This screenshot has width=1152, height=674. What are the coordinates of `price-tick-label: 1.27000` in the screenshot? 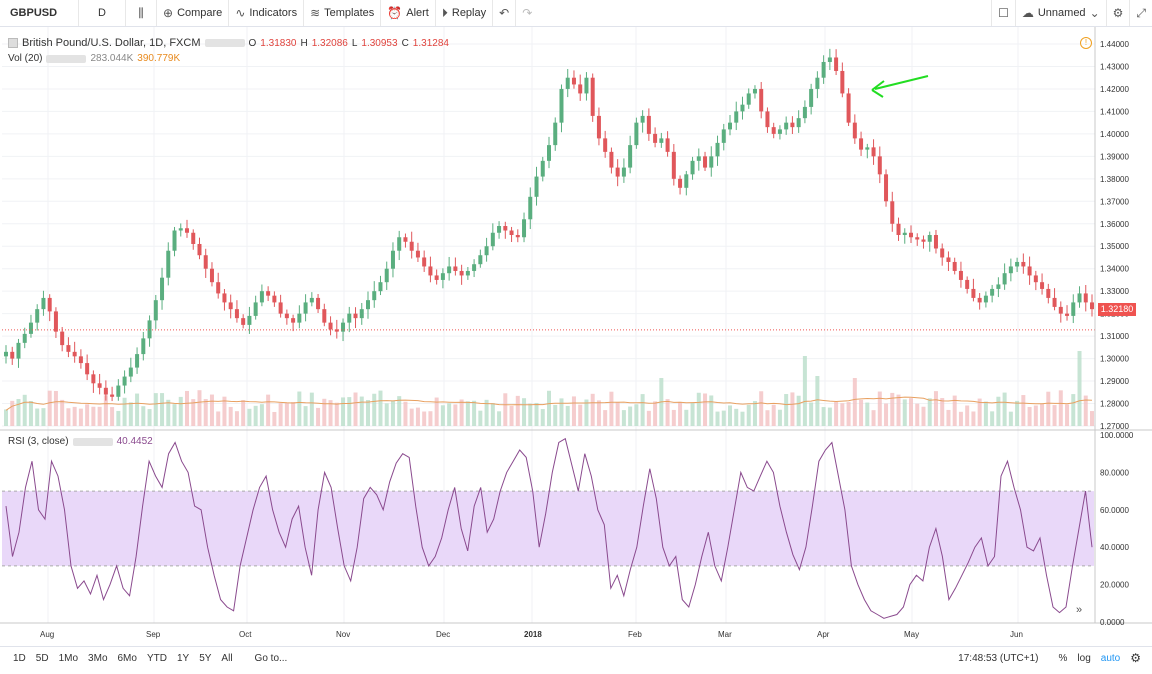 It's located at (1114, 426).